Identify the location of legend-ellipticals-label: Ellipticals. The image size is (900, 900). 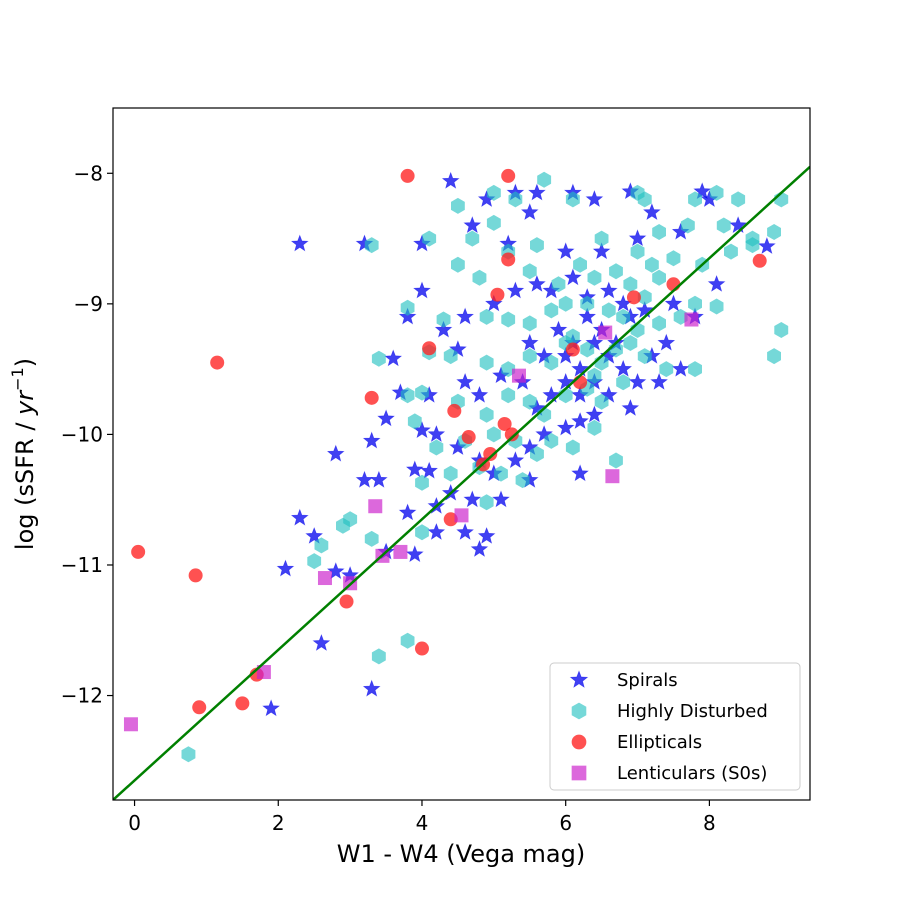
(659, 742).